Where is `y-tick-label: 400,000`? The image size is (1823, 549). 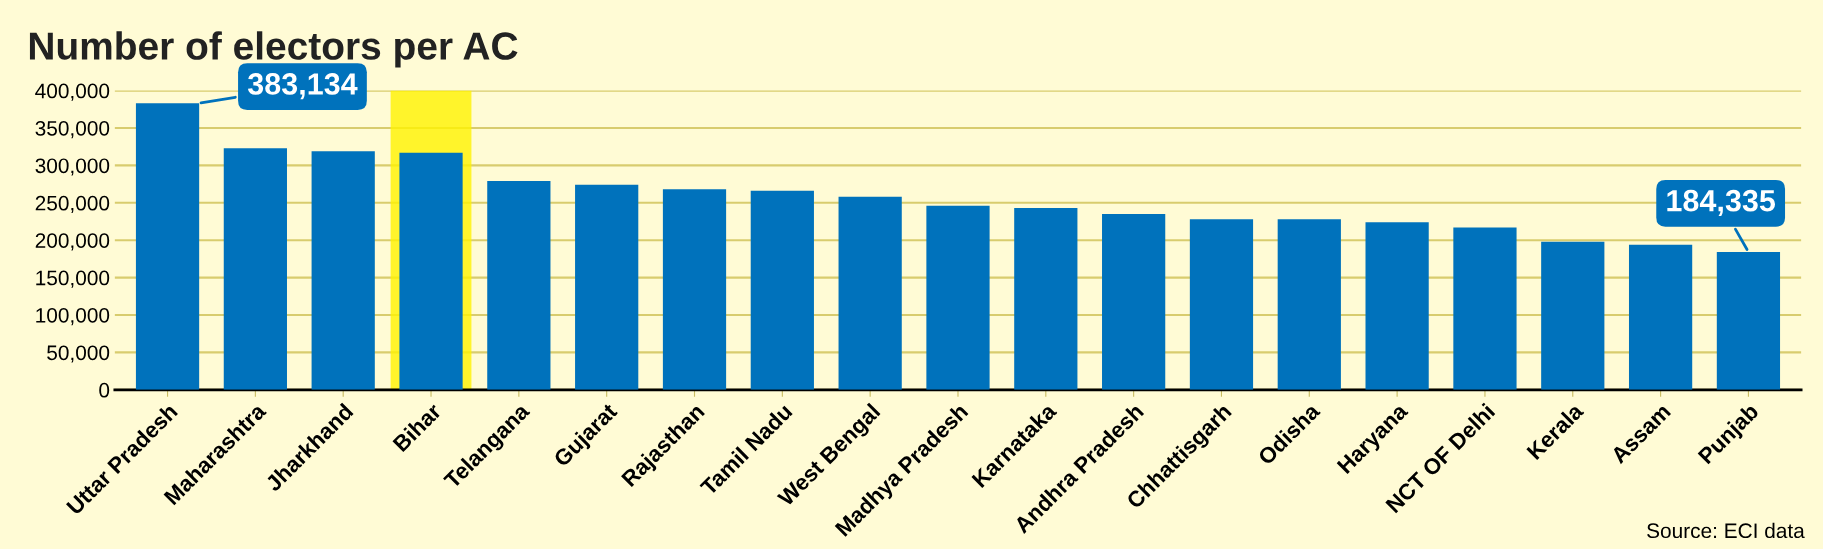 y-tick-label: 400,000 is located at coordinates (72, 92).